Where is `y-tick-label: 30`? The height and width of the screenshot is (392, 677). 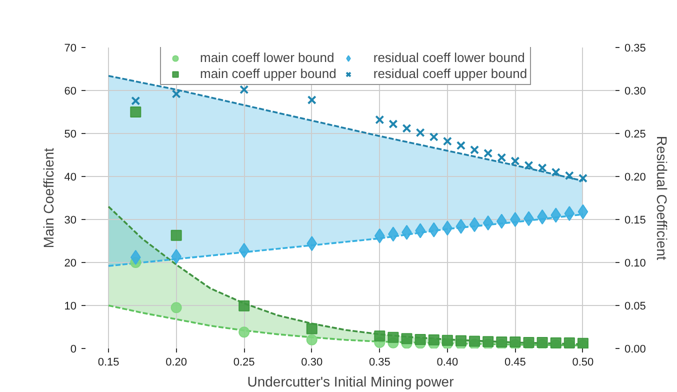 y-tick-label: 30 is located at coordinates (70, 220).